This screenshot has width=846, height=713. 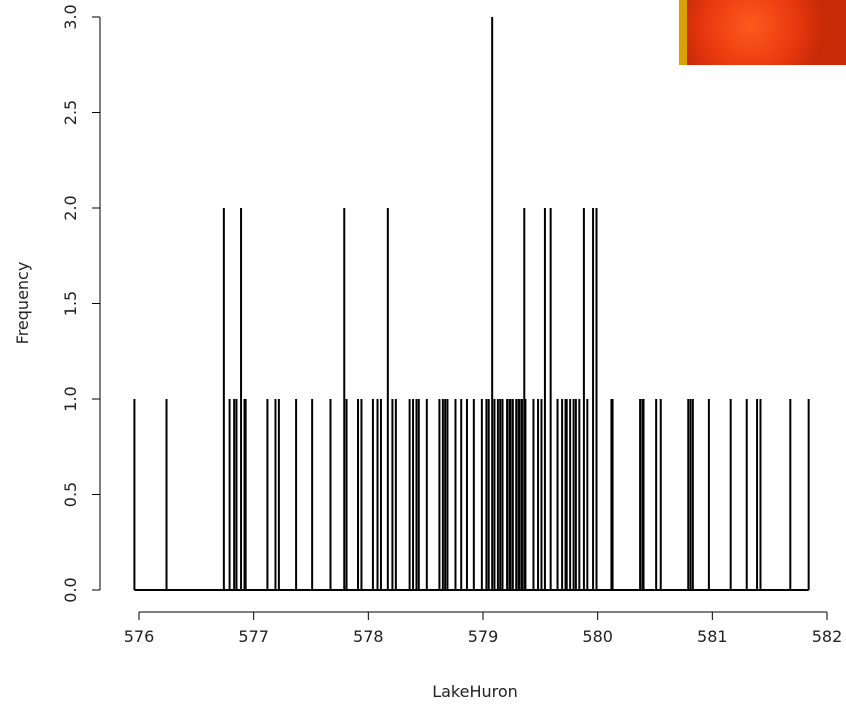 What do you see at coordinates (827, 636) in the screenshot?
I see `x-tick-label: 582` at bounding box center [827, 636].